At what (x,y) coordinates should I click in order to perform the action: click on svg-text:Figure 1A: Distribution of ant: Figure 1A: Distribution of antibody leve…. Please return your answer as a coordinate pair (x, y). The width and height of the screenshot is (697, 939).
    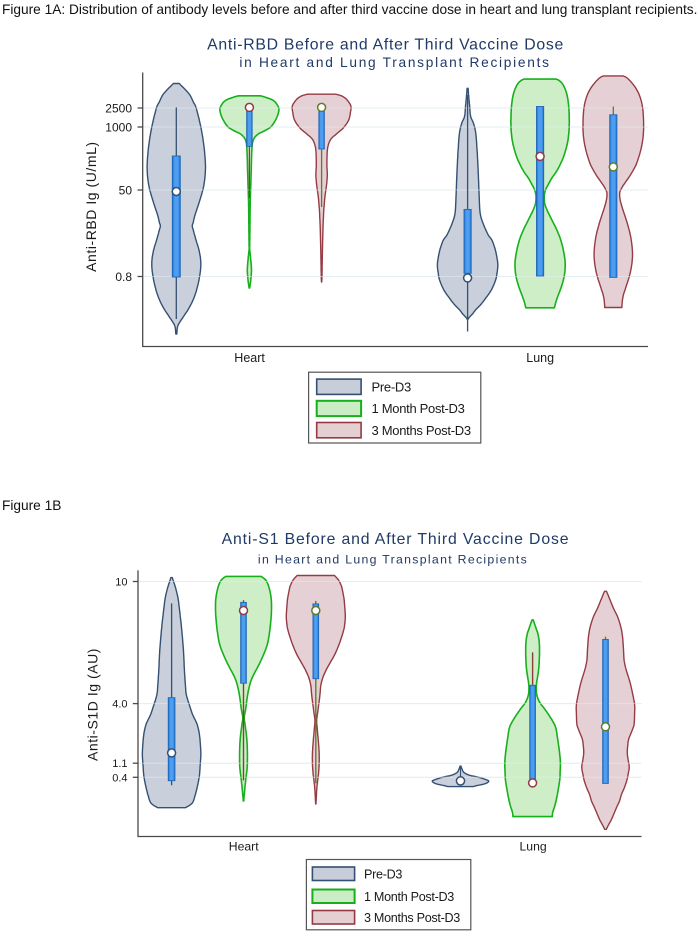
    Looking at the image, I should click on (349, 9).